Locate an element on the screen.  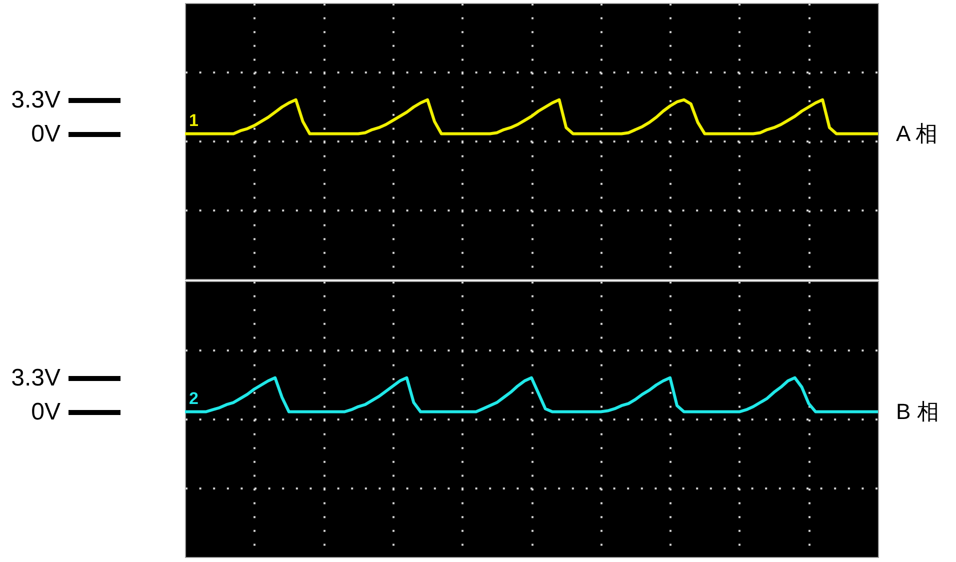
annotation: 2 is located at coordinates (193, 398).